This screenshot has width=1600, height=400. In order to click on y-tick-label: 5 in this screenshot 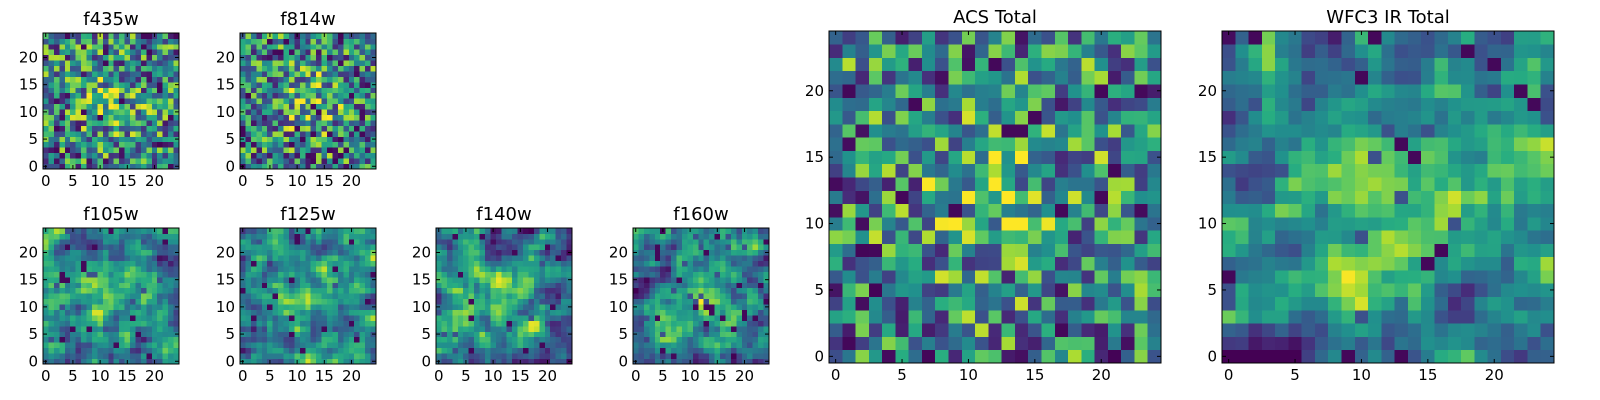, I will do `click(623, 334)`.